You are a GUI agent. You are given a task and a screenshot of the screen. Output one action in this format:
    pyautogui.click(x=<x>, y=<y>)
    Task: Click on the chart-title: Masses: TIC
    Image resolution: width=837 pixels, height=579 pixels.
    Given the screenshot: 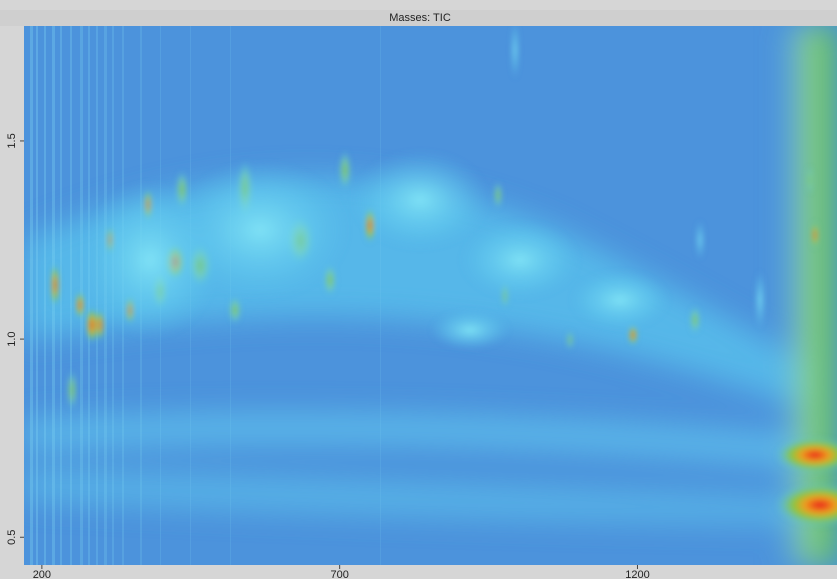 What is the action you would take?
    pyautogui.click(x=420, y=18)
    